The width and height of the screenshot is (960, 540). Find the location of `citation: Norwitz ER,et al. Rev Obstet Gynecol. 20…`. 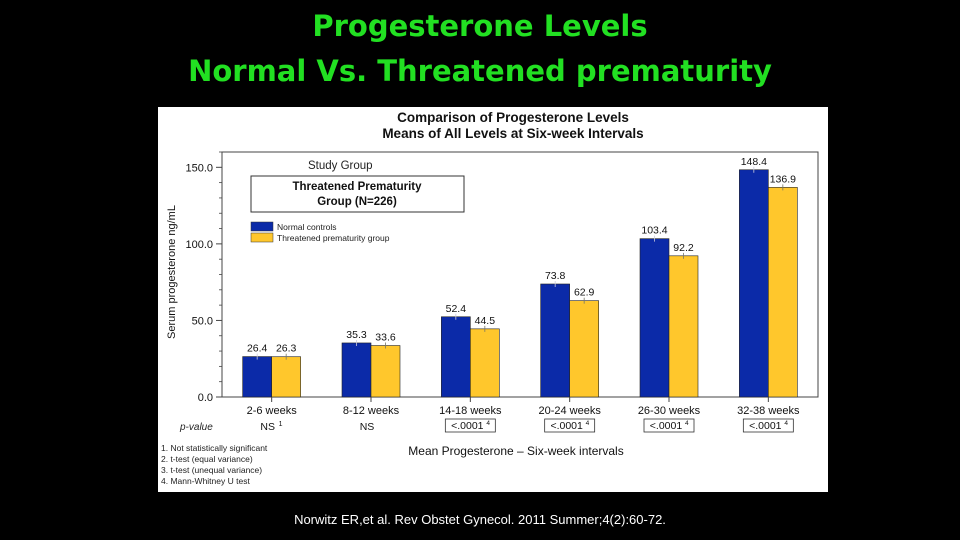

citation: Norwitz ER,et al. Rev Obstet Gynecol. 20… is located at coordinates (480, 519).